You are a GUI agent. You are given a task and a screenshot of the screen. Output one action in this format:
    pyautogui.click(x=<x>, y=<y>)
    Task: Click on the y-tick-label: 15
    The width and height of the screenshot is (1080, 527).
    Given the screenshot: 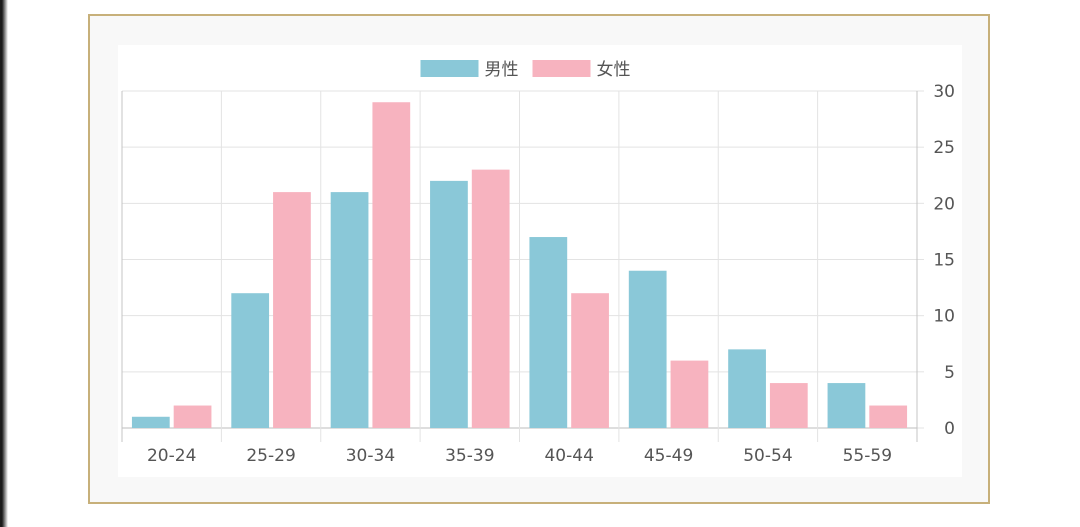 What is the action you would take?
    pyautogui.click(x=944, y=261)
    